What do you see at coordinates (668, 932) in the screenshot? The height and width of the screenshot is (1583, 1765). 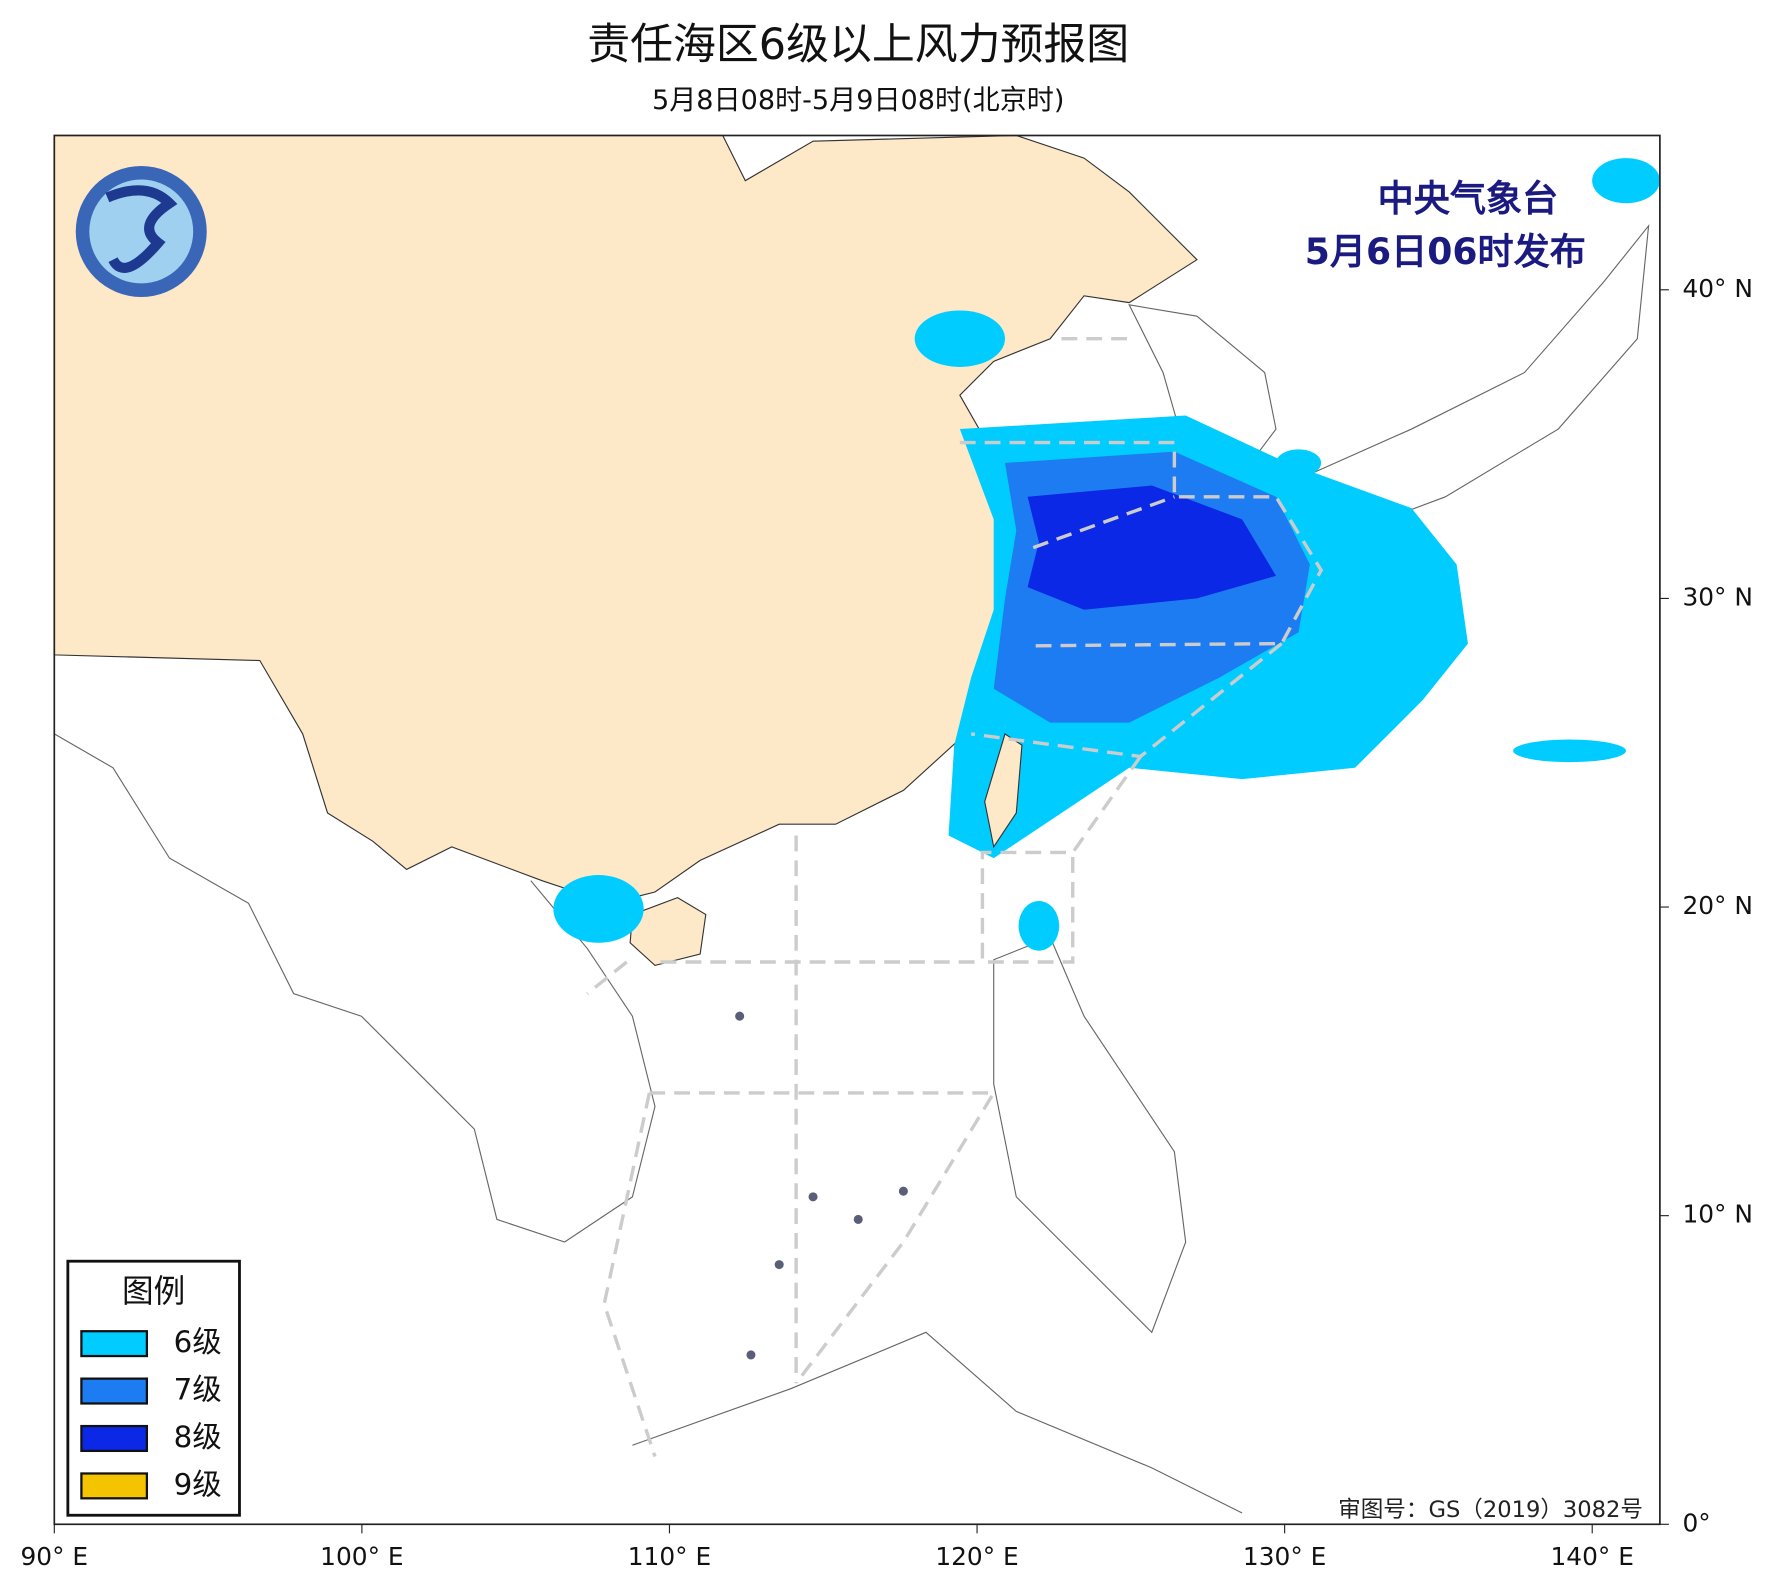 I see `hainan` at bounding box center [668, 932].